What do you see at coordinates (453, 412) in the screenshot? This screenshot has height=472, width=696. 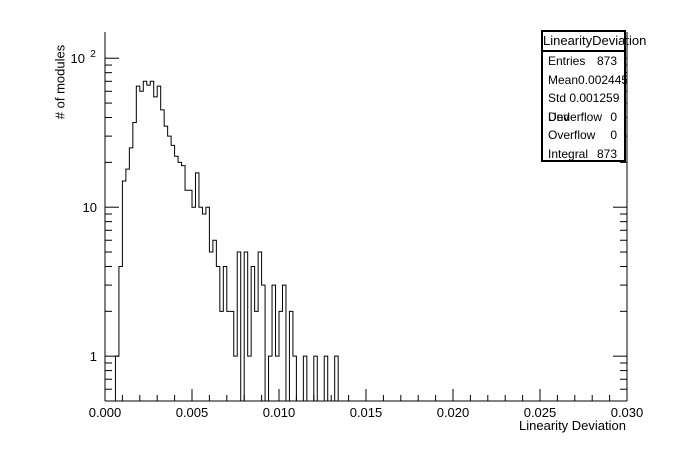 I see `x-tick-label: 0.020` at bounding box center [453, 412].